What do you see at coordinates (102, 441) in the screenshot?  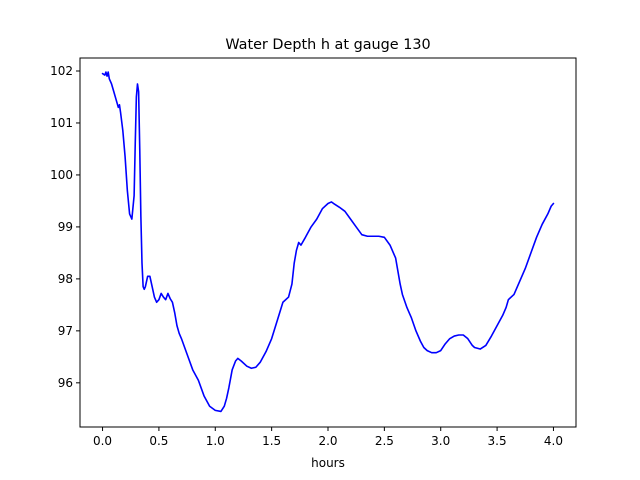 I see `x-tick-label: 0.0` at bounding box center [102, 441].